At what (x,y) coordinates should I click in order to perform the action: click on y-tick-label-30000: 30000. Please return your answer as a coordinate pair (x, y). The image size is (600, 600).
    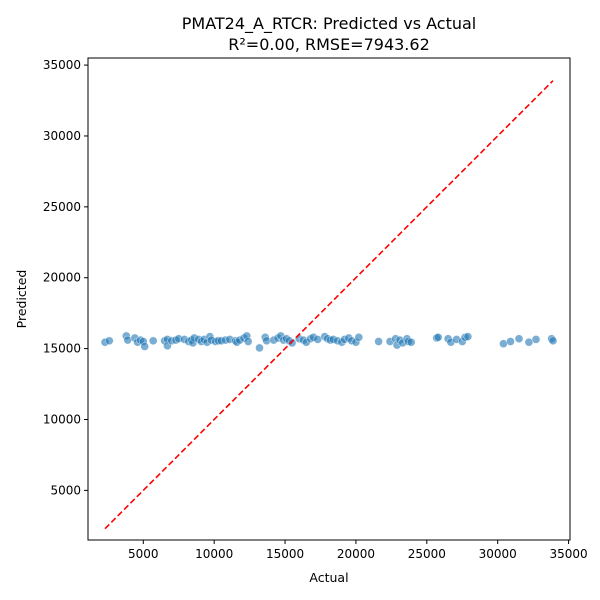
    Looking at the image, I should click on (62, 136).